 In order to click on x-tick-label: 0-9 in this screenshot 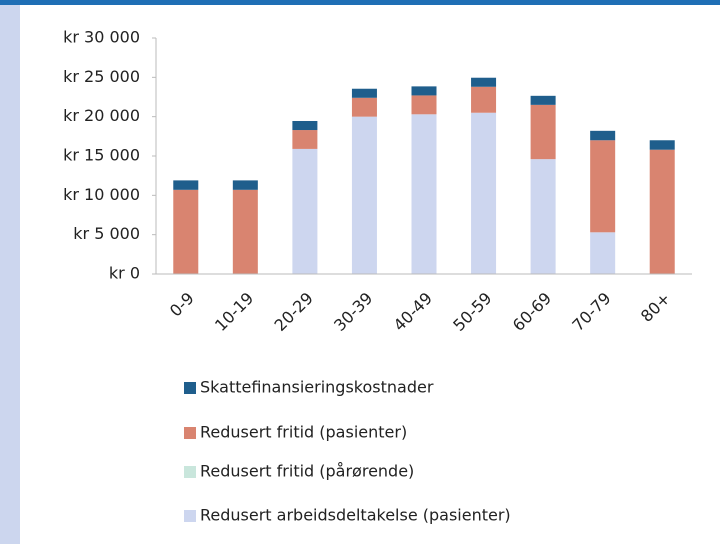, I will do `click(182, 305)`.